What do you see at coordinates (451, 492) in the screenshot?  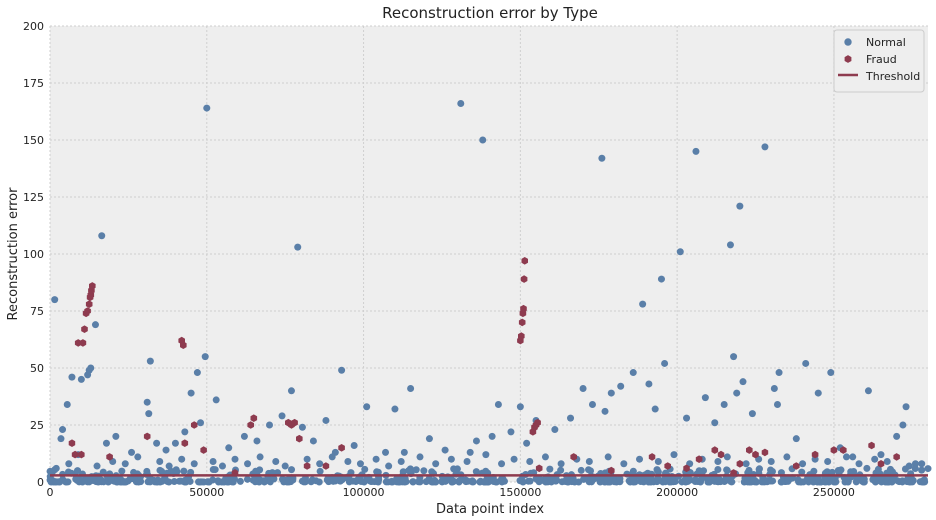 I see `x-axis-ticks: 0 50000 100000 150000 200000 250000` at bounding box center [451, 492].